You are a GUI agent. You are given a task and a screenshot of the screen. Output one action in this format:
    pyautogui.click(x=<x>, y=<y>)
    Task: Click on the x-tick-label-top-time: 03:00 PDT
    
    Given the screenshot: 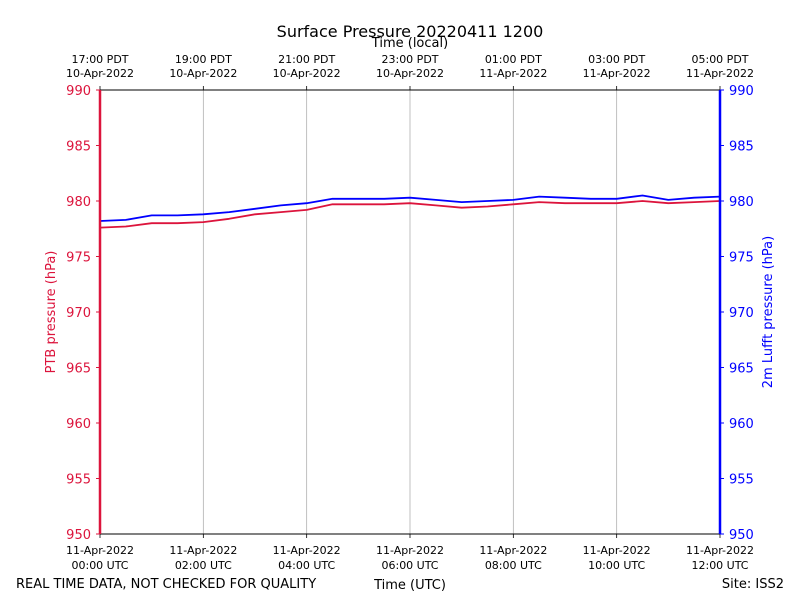 What is the action you would take?
    pyautogui.click(x=616, y=59)
    